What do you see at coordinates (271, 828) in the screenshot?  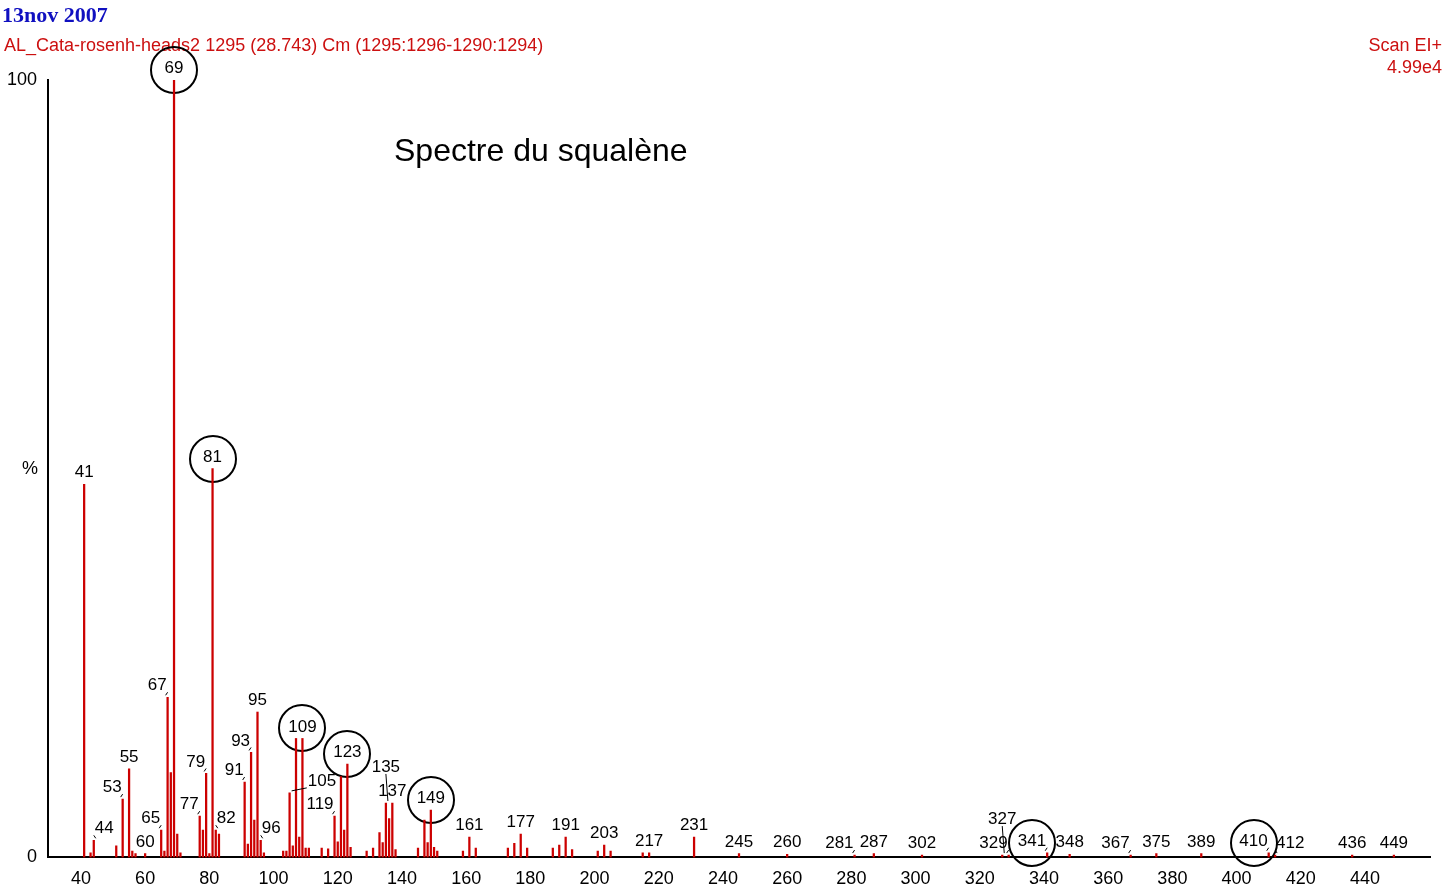 I see `annotation: 96` at bounding box center [271, 828].